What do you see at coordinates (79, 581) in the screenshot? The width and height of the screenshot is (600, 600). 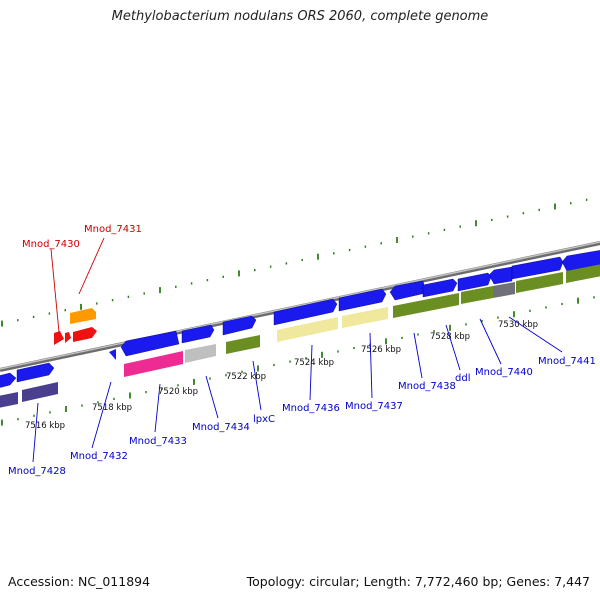 I see `accession-text: Accession: NC_011894` at bounding box center [79, 581].